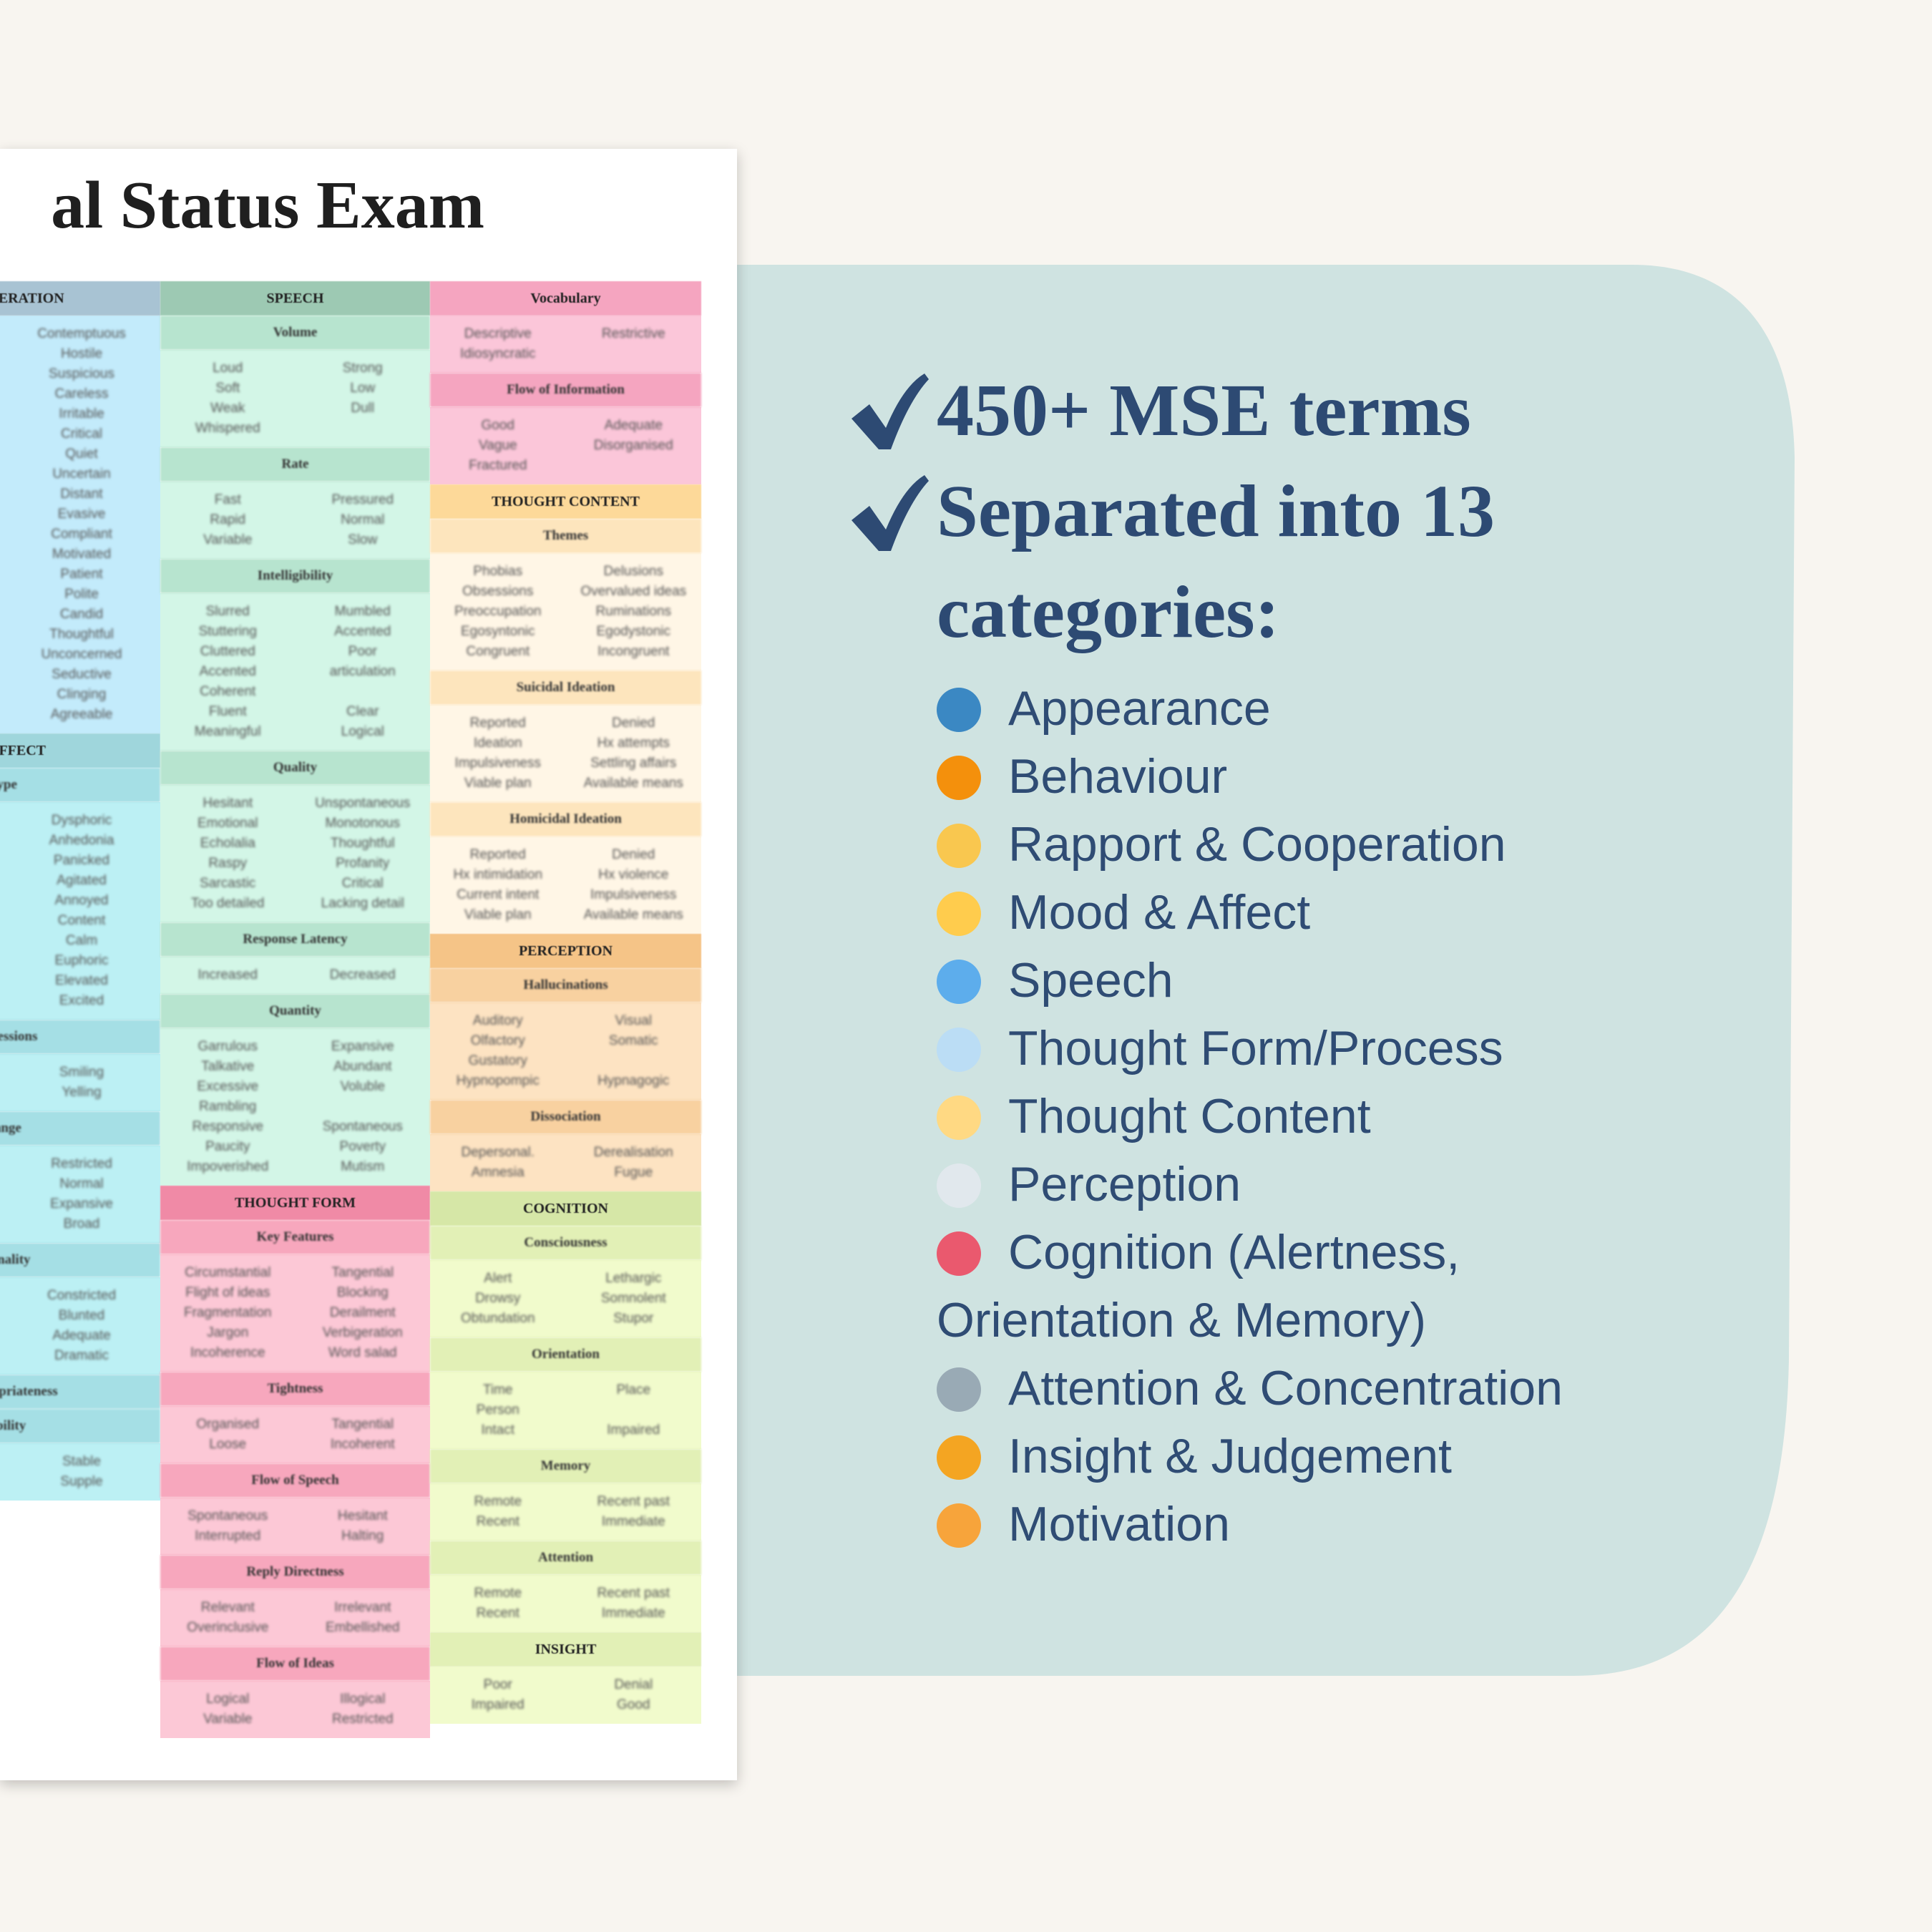  I want to click on spacer, so click(634, 1061).